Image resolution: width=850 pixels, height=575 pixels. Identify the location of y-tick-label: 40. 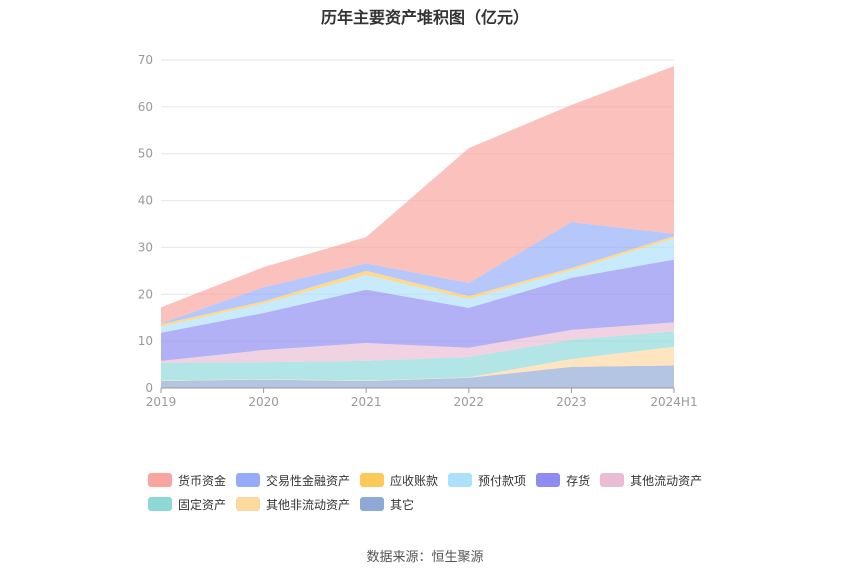
(145, 201).